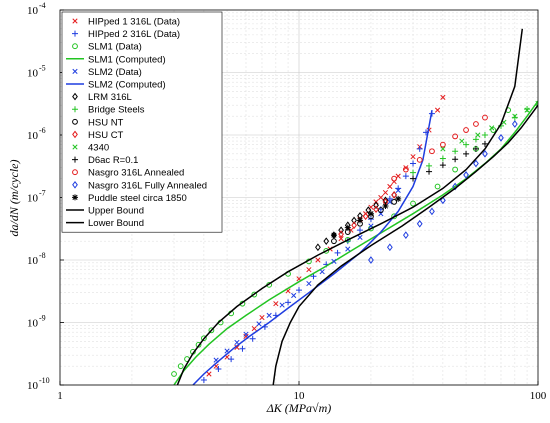 Image resolution: width=550 pixels, height=423 pixels. What do you see at coordinates (42, 5) in the screenshot?
I see `y-tick-exponent: -4` at bounding box center [42, 5].